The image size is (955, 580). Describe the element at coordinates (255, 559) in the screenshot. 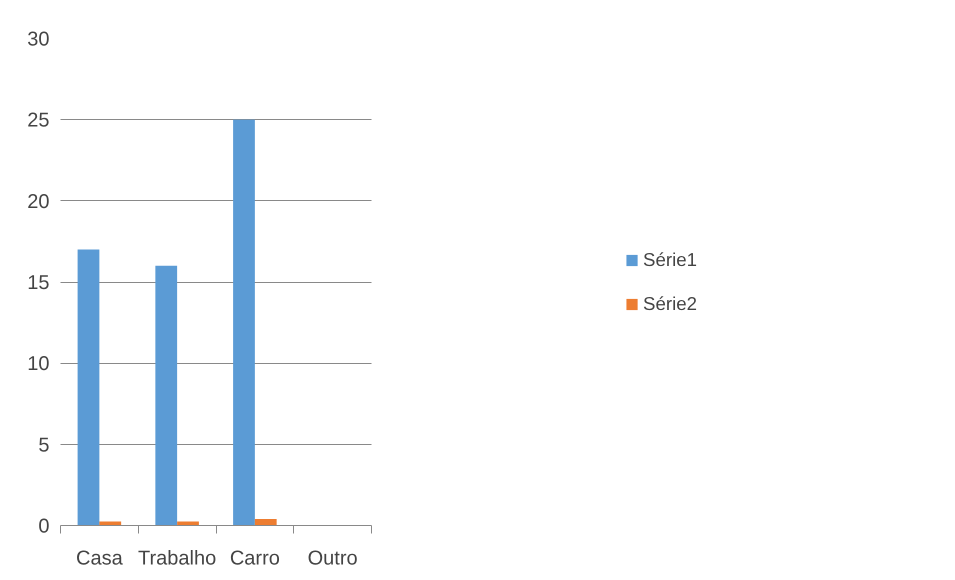

I see `x-tick-label: Carro` at that location.